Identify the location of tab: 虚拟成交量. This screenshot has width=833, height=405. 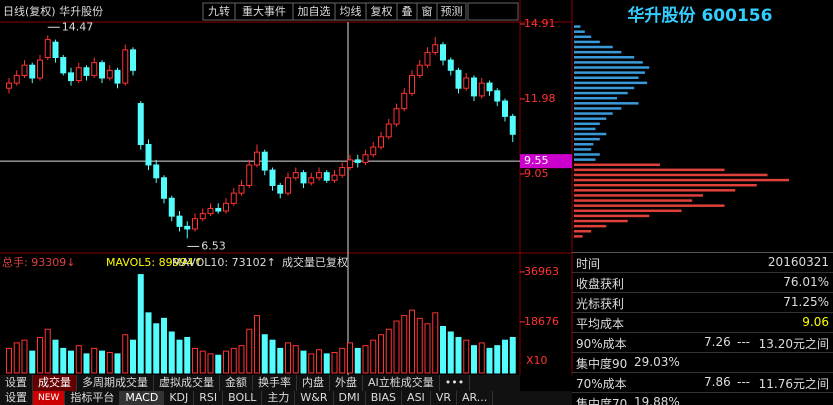
(187, 383).